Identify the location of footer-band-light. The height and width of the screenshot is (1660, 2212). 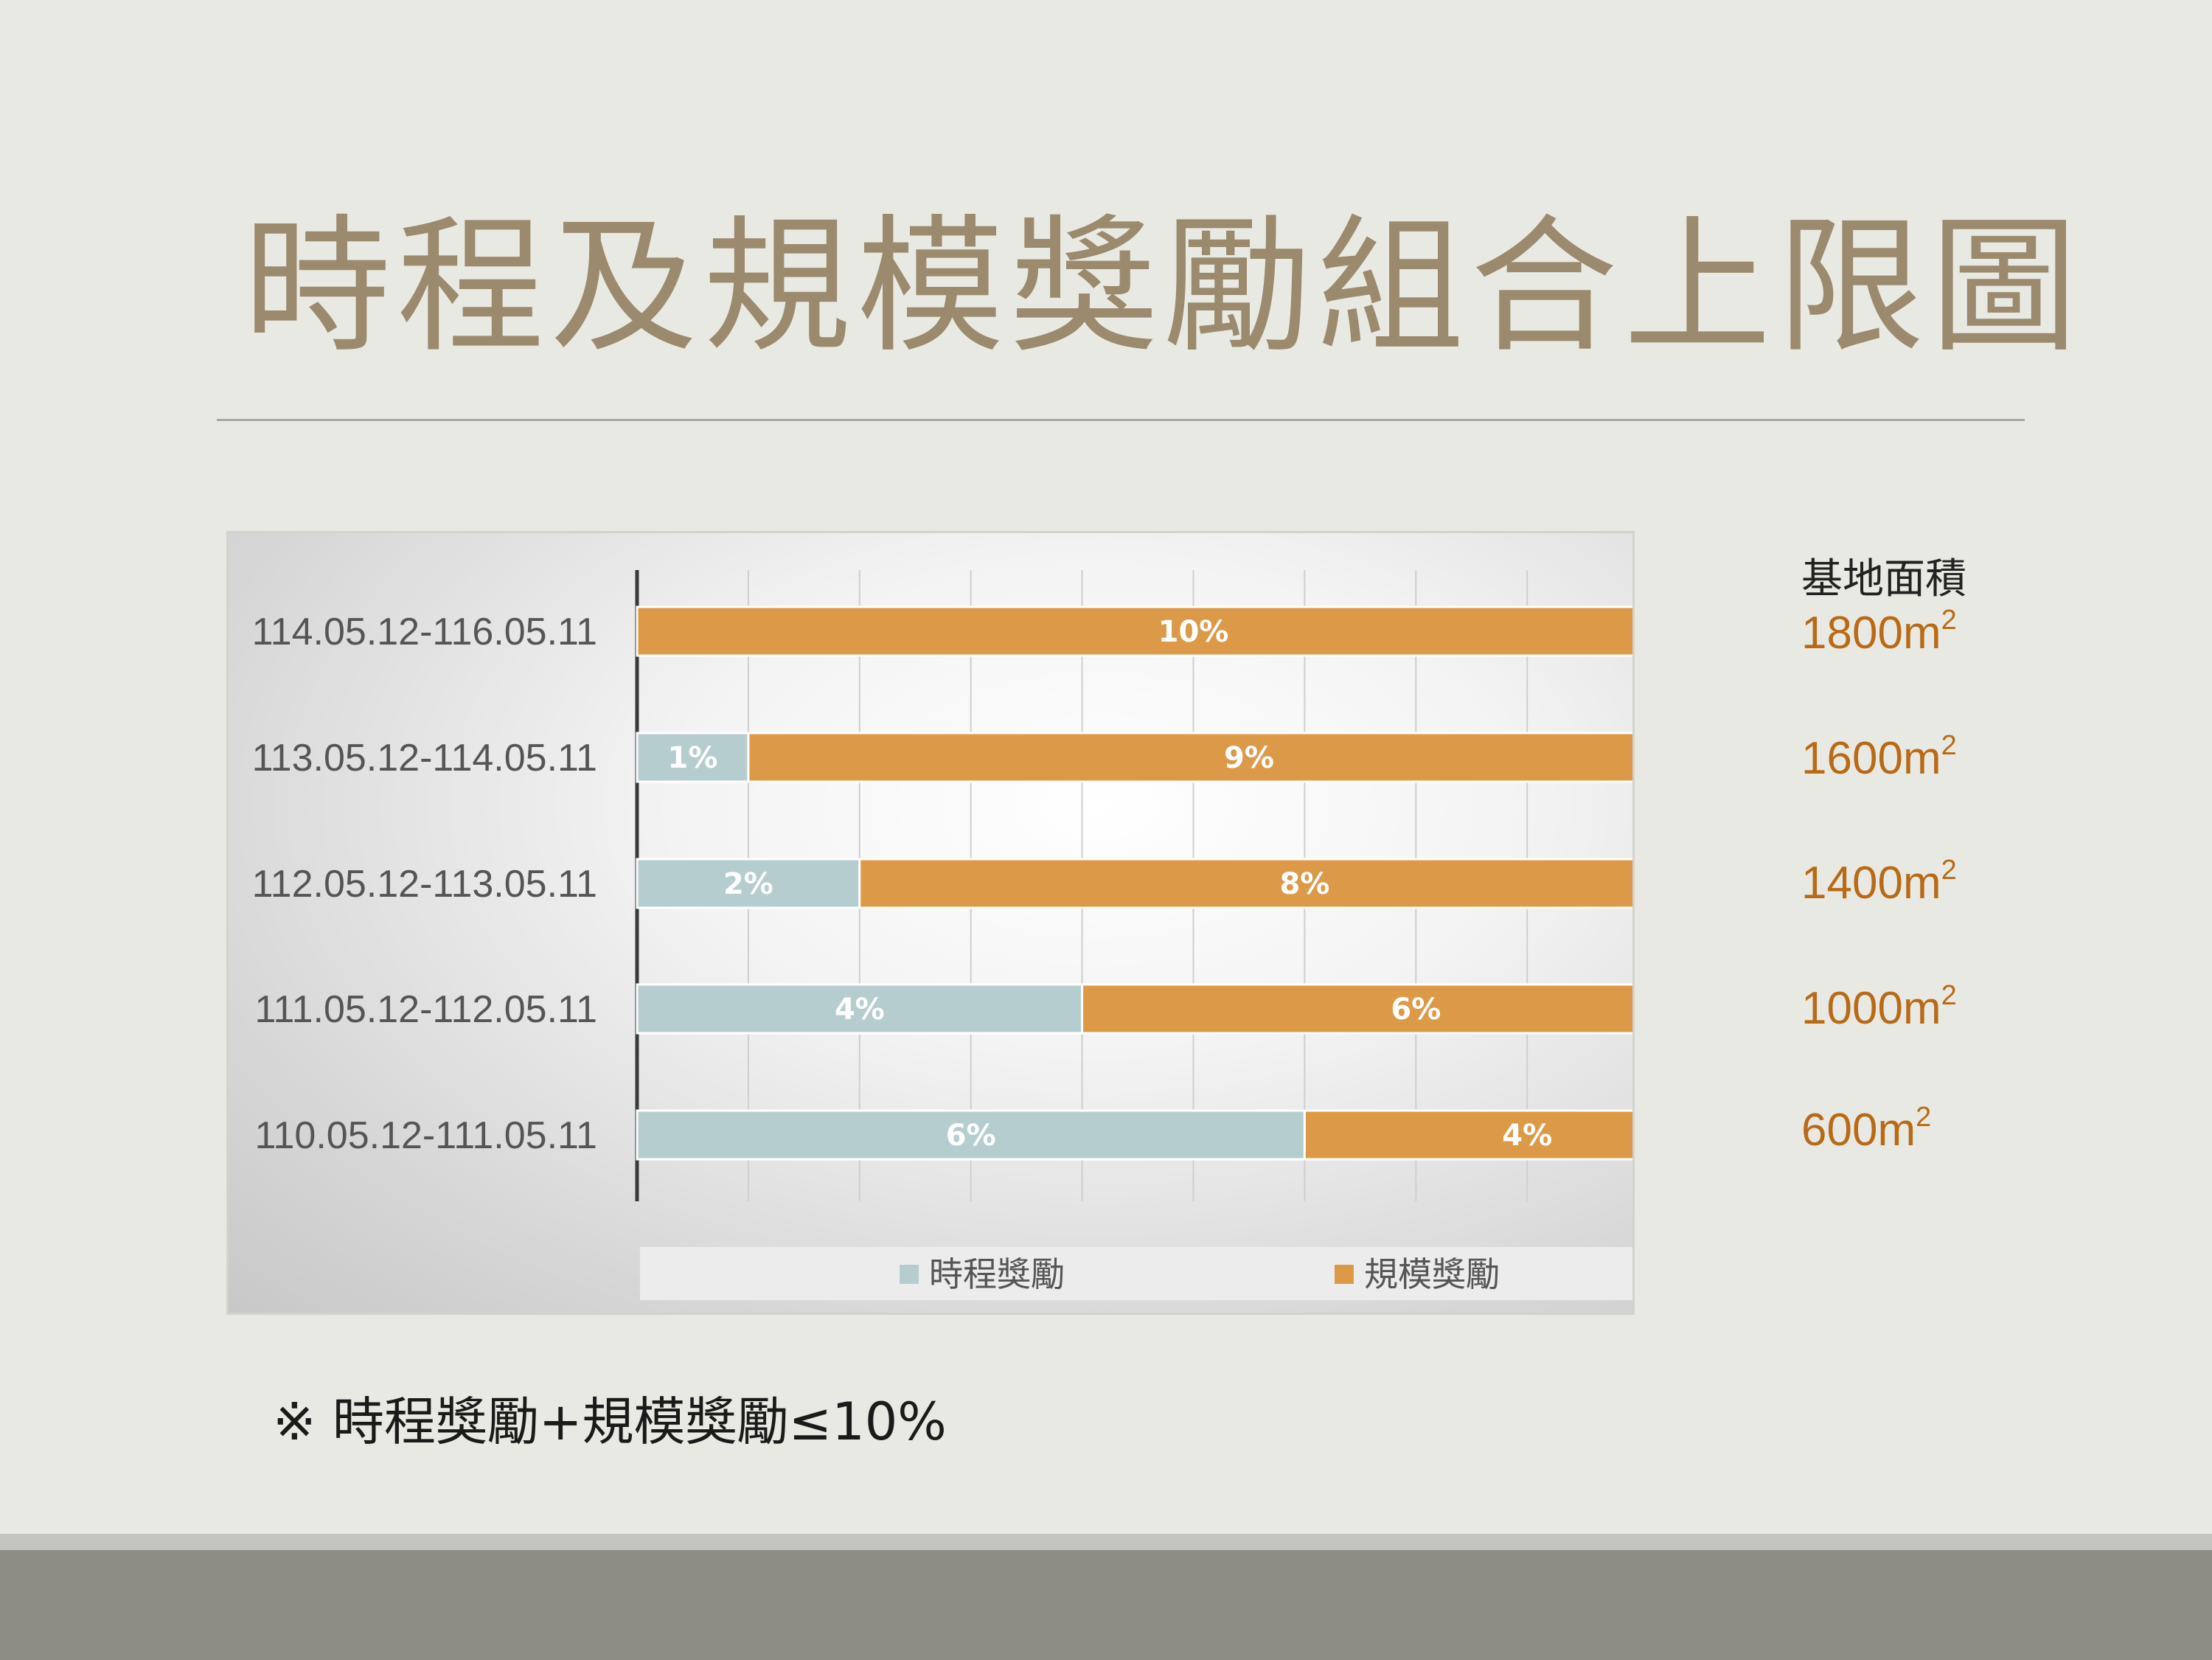
(1106, 1542).